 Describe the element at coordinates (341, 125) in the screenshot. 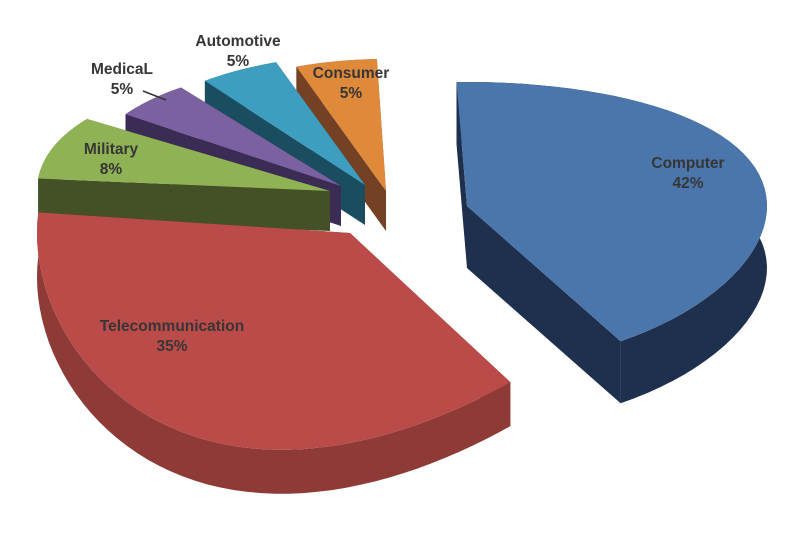

I see `slice-top-consumer` at that location.